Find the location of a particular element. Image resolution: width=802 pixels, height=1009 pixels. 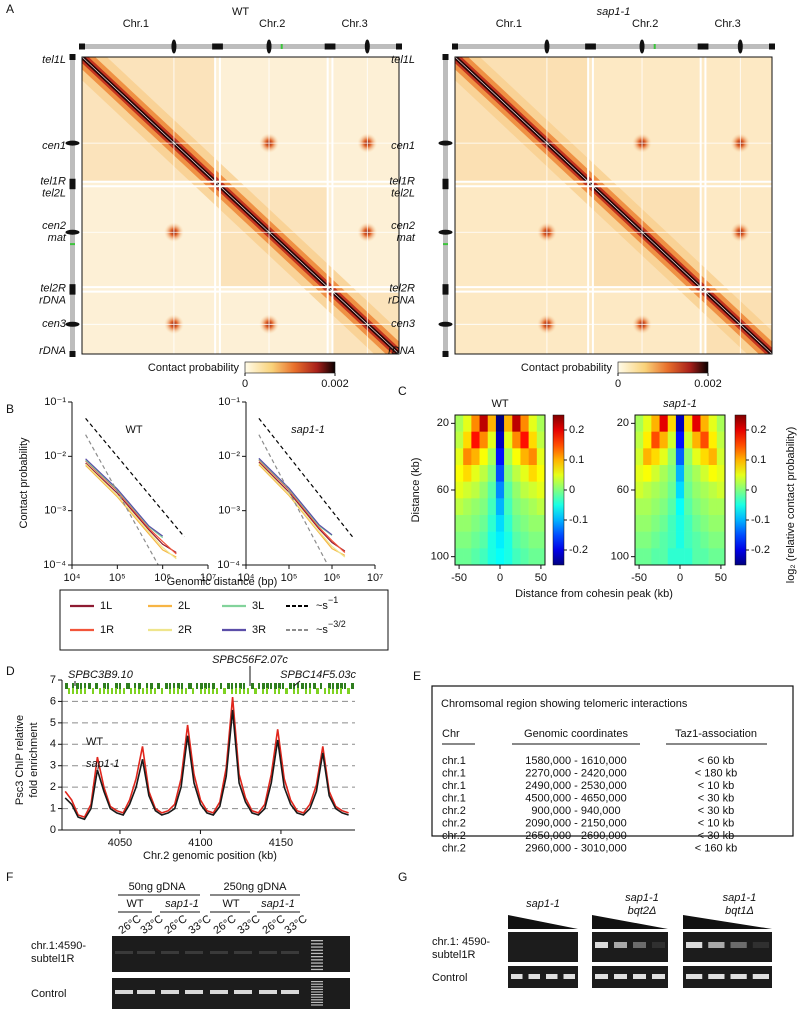

y-tick-label: 6 is located at coordinates (53, 701).